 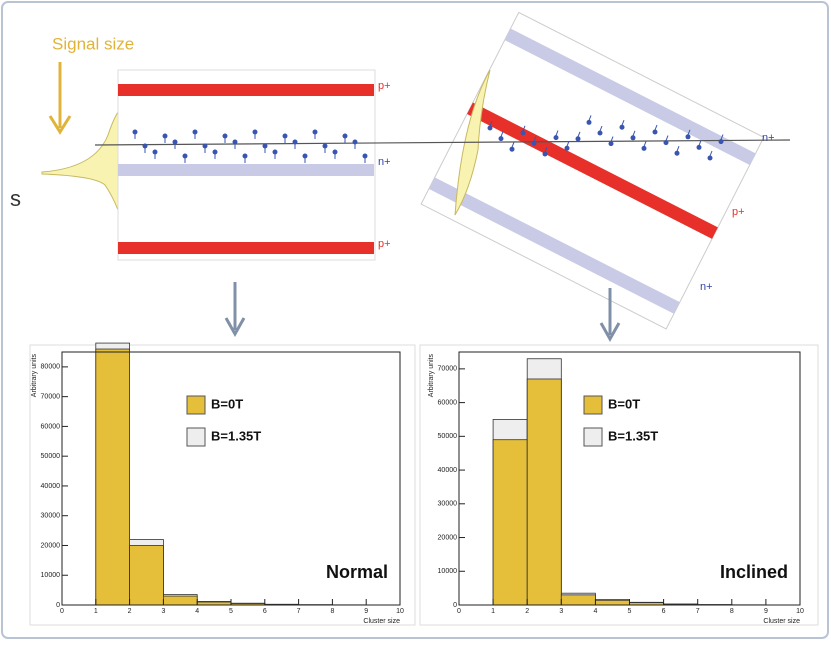 I want to click on annotation: Inclined, so click(x=754, y=572).